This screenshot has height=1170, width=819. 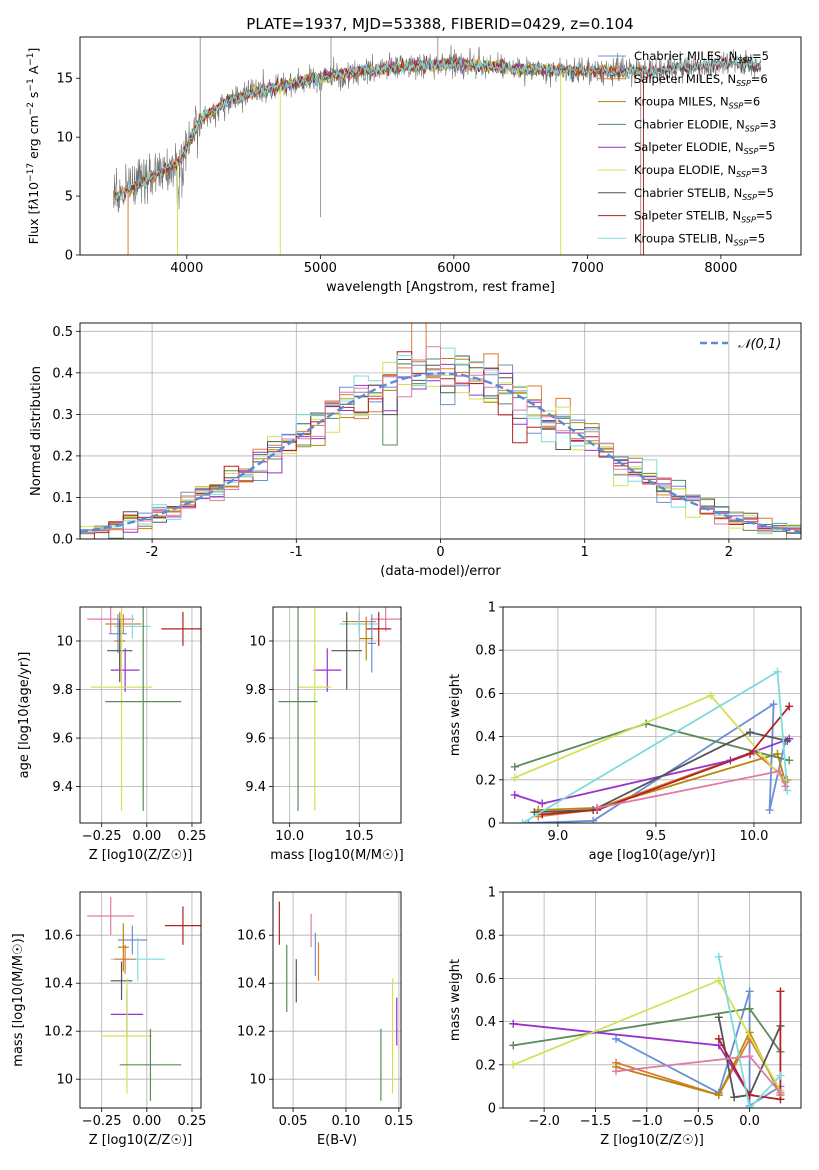 What do you see at coordinates (346, 1121) in the screenshot?
I see `x-tick-label: 0.10` at bounding box center [346, 1121].